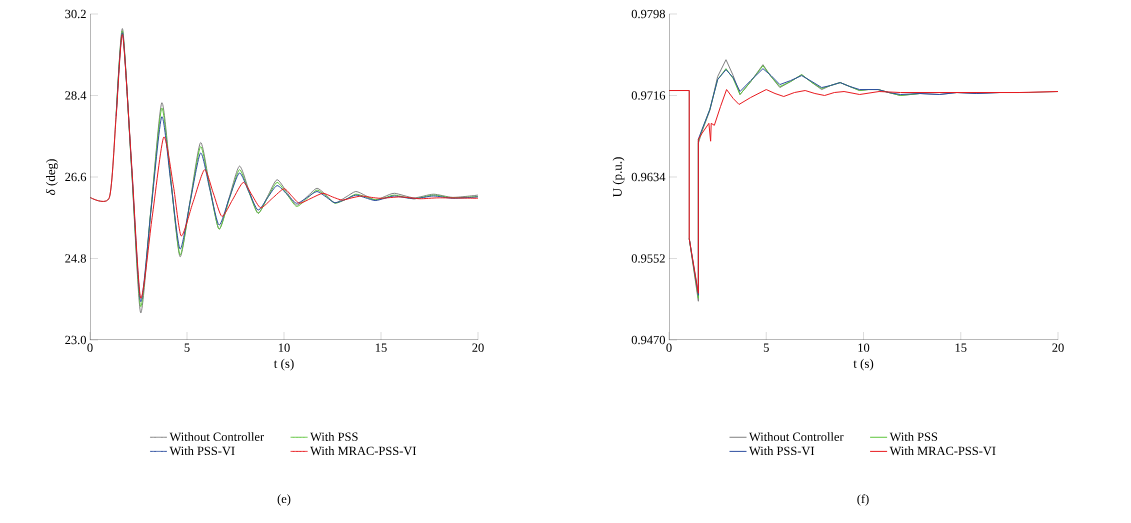  What do you see at coordinates (618, 177) in the screenshot?
I see `y-axis-title: U (p.u.)` at bounding box center [618, 177].